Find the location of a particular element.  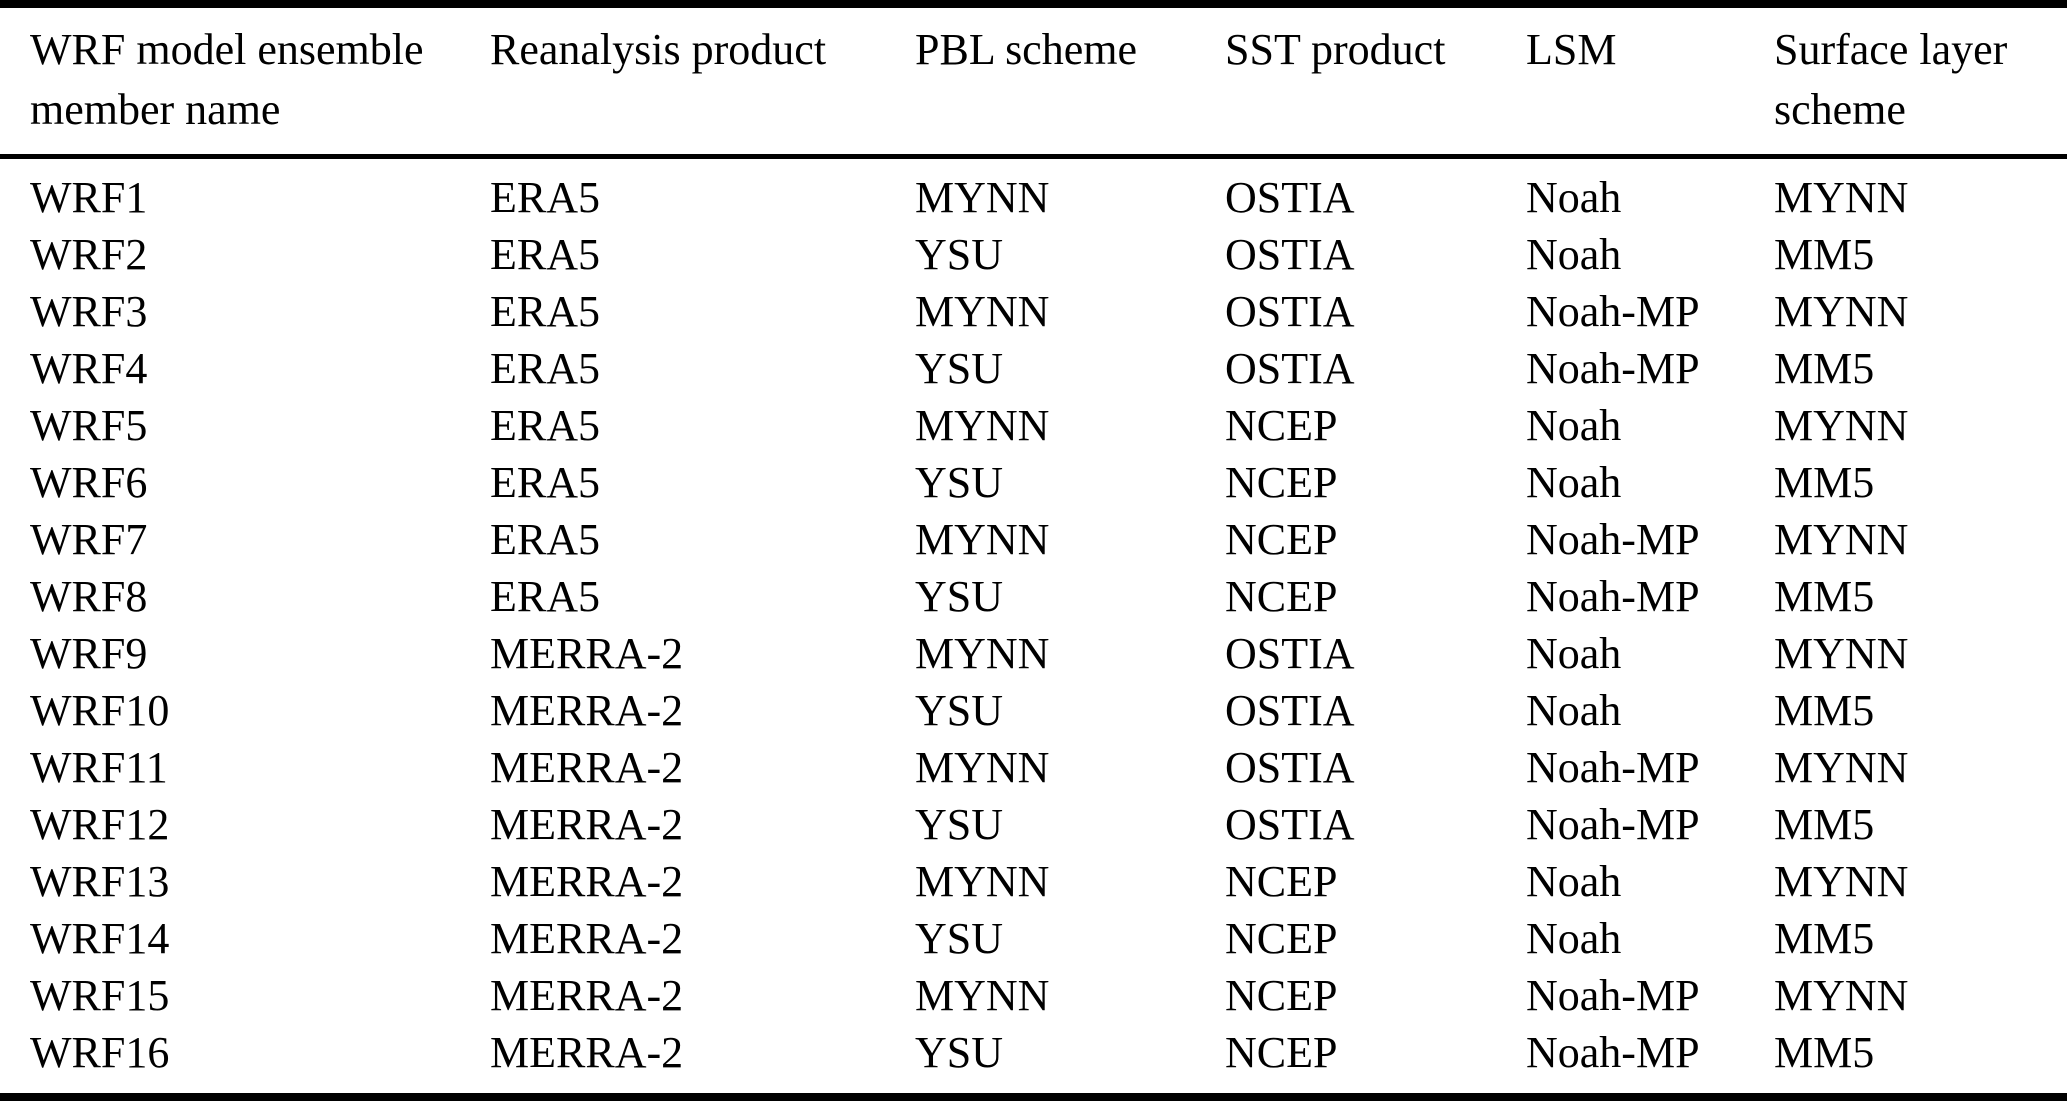

table-row: WRF7 ERA5 MYNN NCEP Noah-MP MYNN is located at coordinates (1033, 539).